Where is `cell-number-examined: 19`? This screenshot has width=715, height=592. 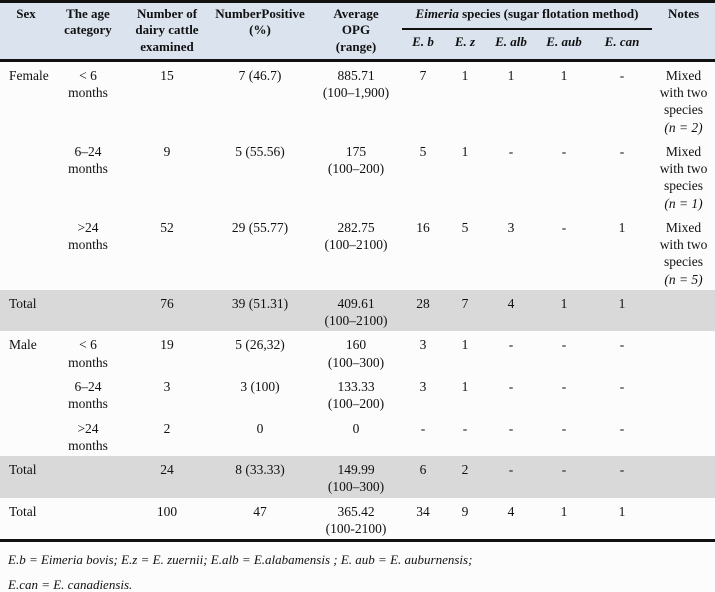 cell-number-examined: 19 is located at coordinates (167, 345).